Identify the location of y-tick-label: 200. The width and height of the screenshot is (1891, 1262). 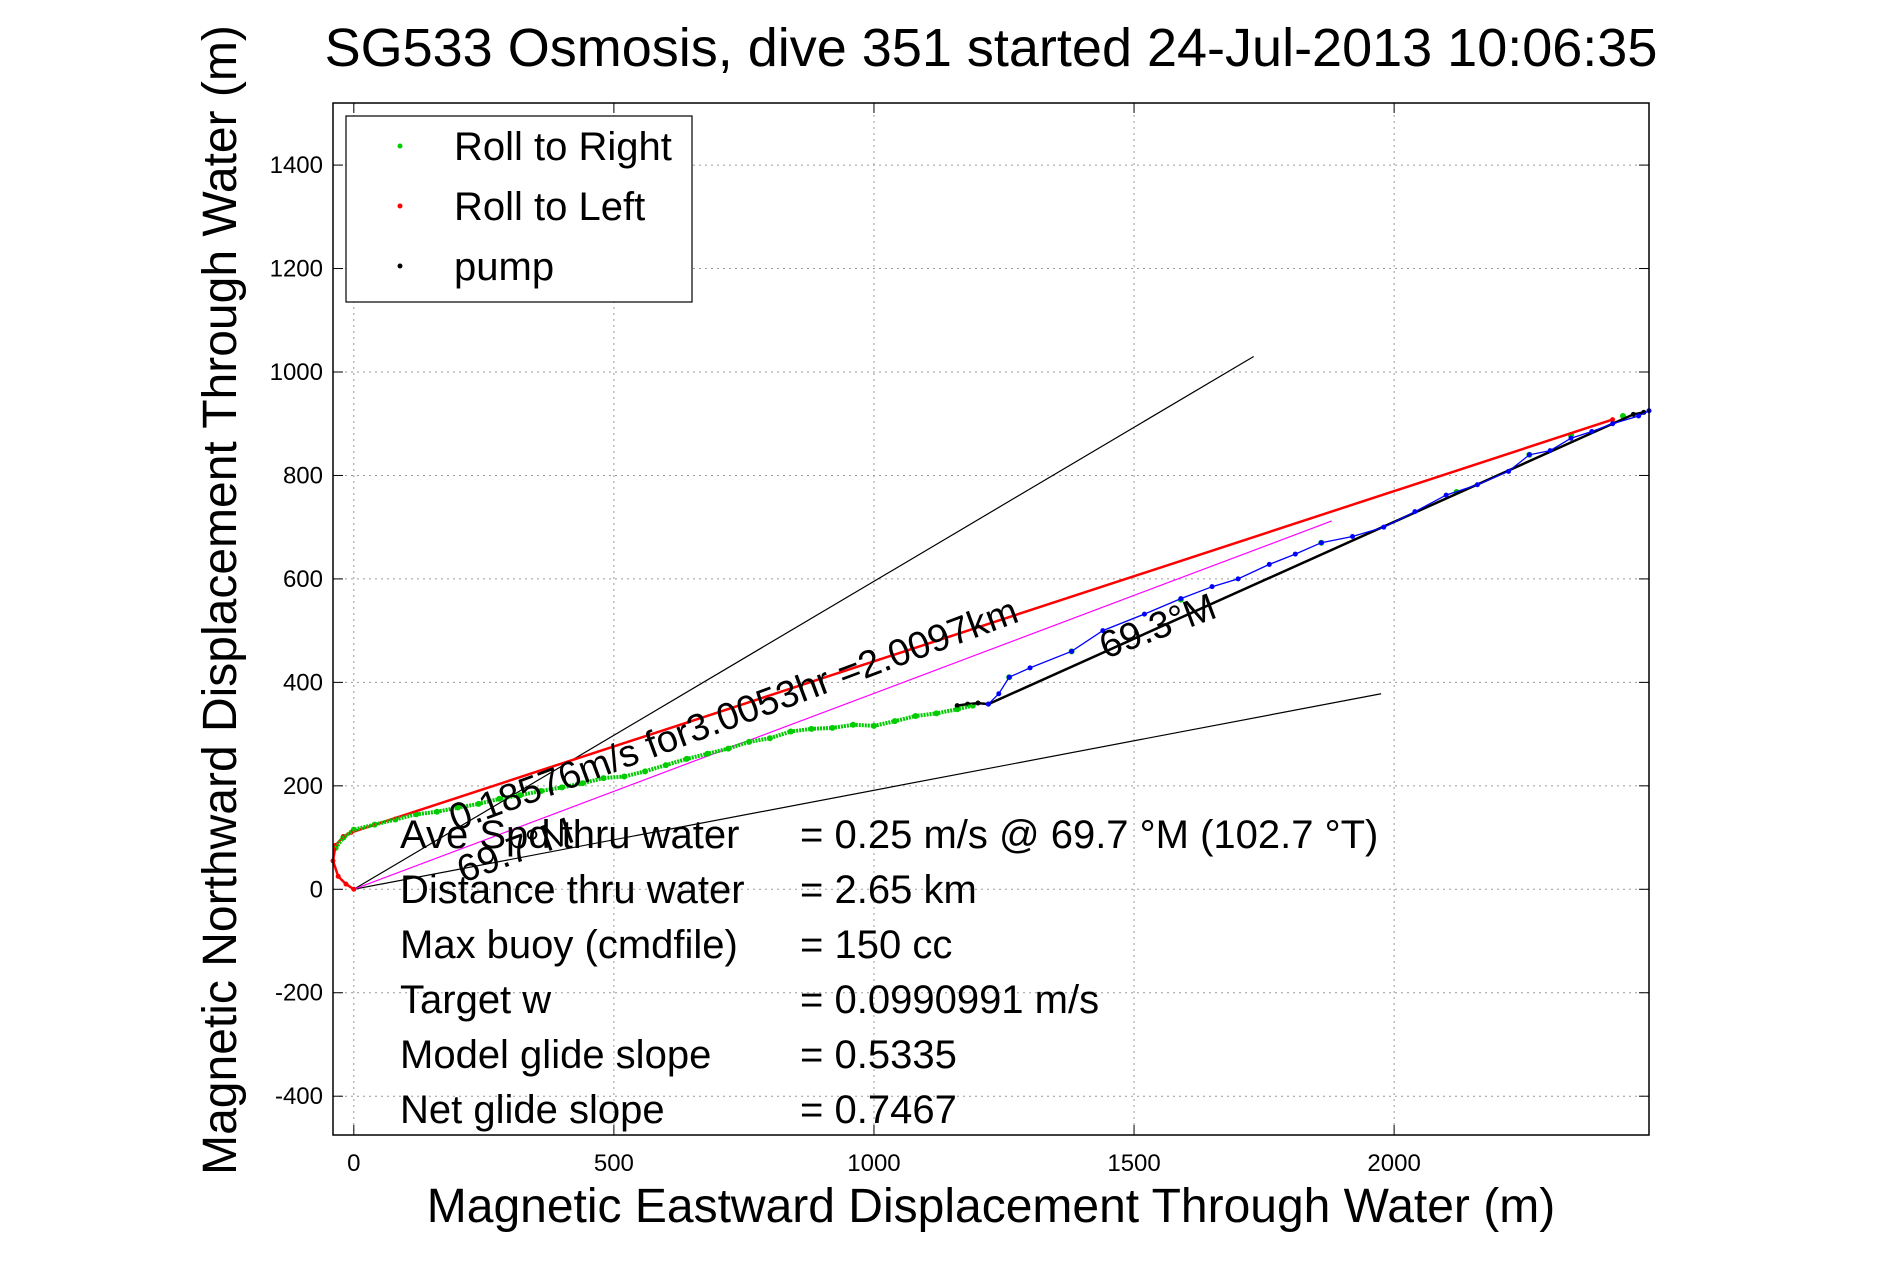
(303, 786).